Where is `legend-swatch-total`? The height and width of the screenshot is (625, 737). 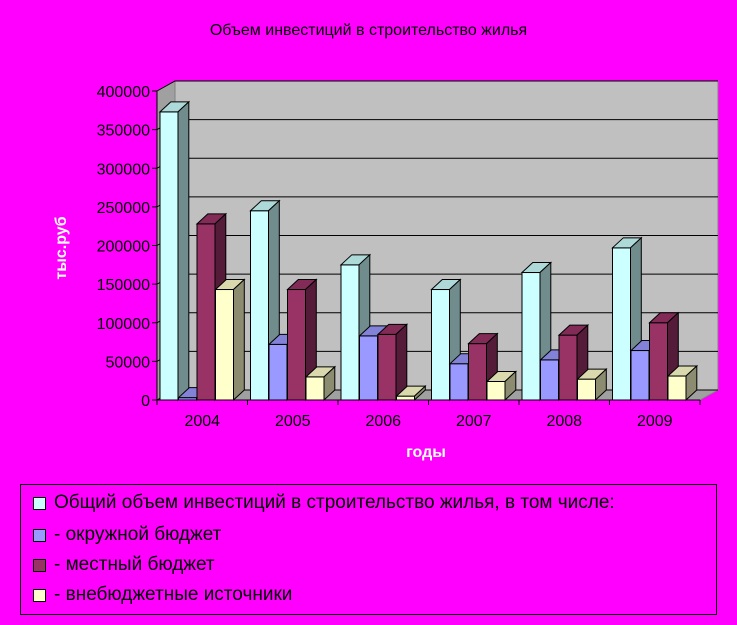
legend-swatch-total is located at coordinates (39, 503).